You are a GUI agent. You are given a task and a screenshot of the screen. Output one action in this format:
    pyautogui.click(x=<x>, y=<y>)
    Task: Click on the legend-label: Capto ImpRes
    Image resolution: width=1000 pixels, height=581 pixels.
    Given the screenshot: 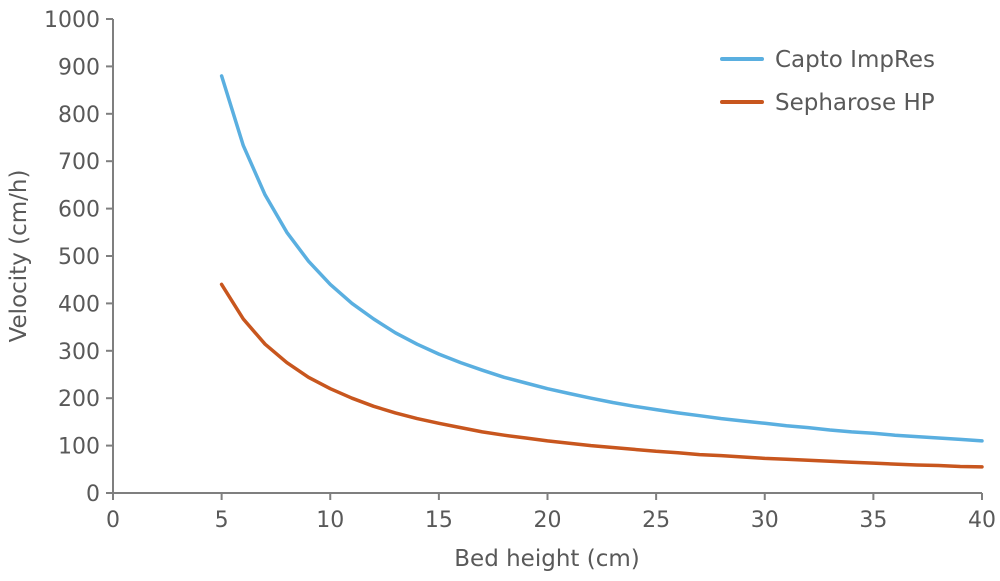 What is the action you would take?
    pyautogui.click(x=855, y=60)
    